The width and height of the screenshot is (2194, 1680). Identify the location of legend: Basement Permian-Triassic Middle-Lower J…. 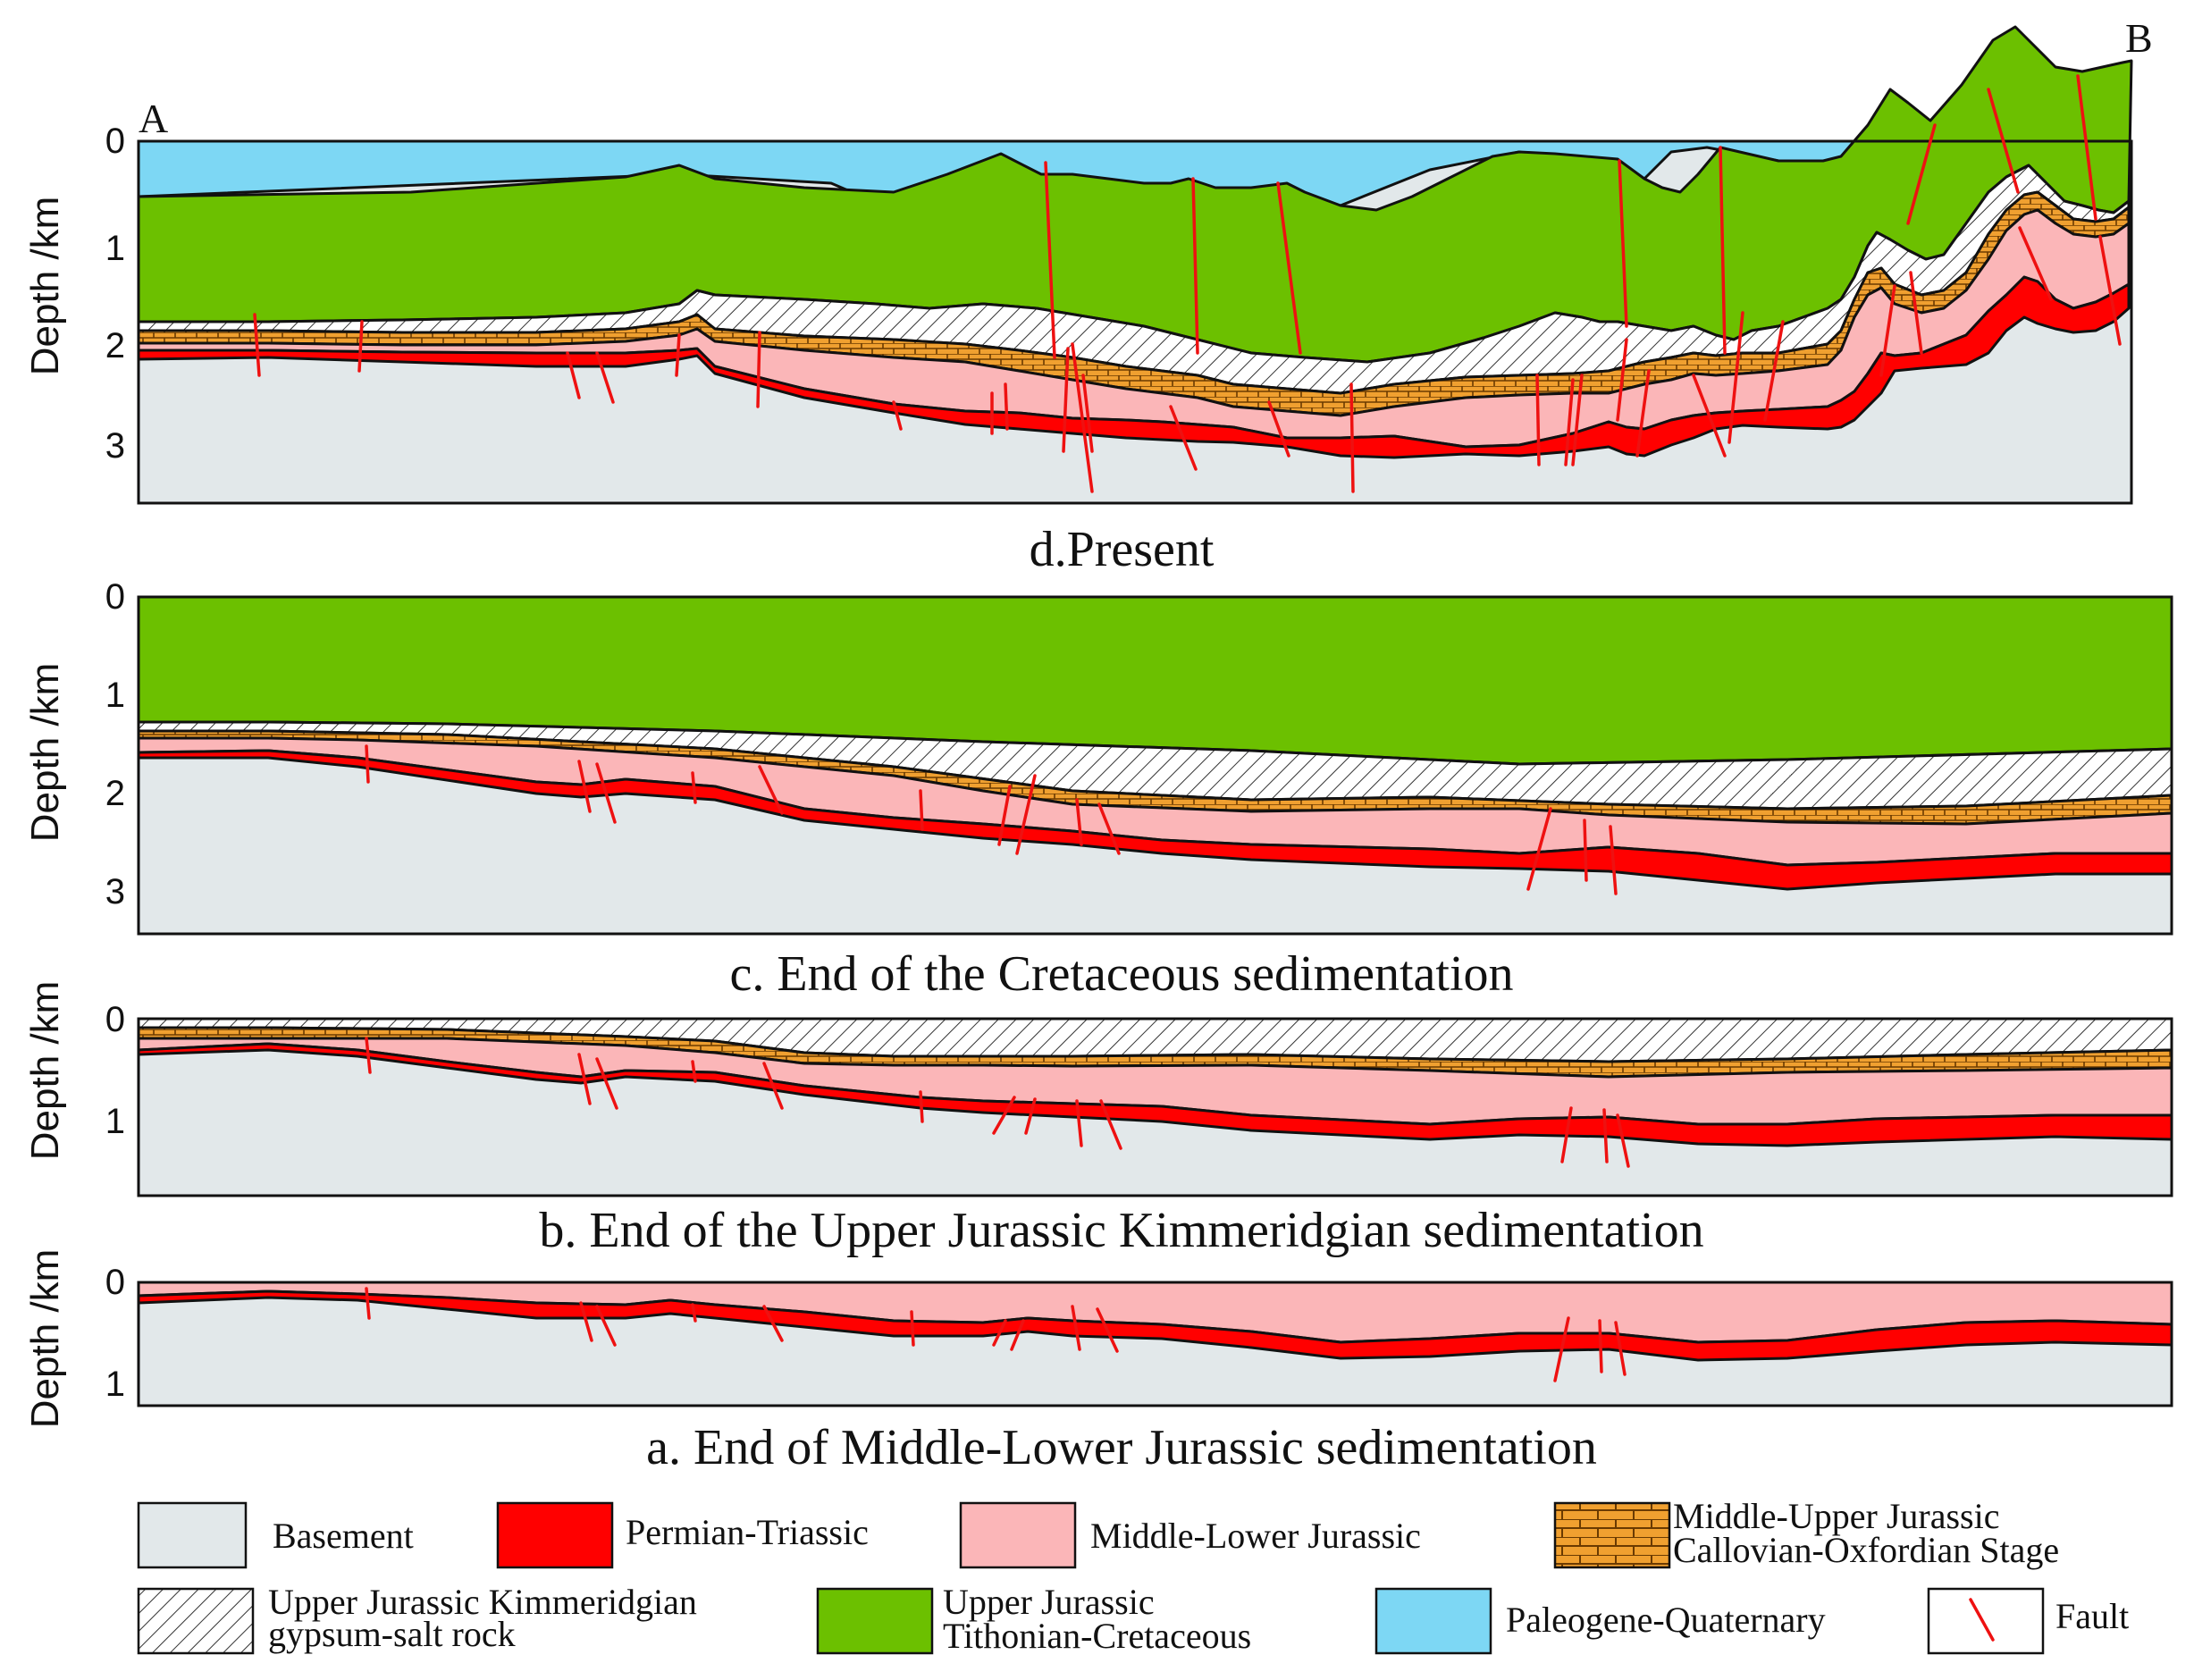
(1133, 1576).